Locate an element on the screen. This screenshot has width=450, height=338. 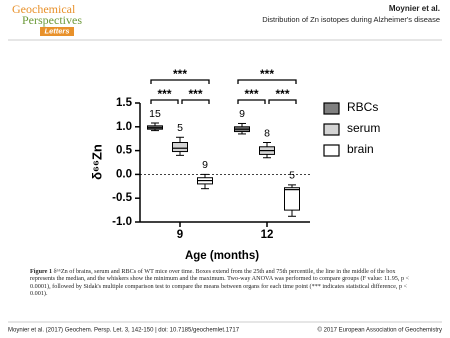
logo-line3: Letters is located at coordinates (56, 30).